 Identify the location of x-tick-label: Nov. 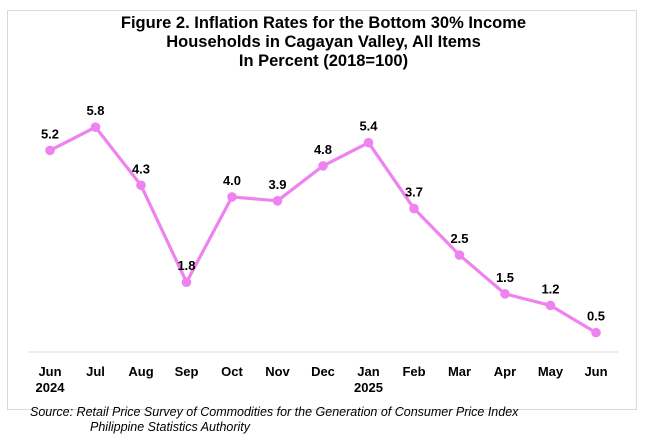
(277, 371).